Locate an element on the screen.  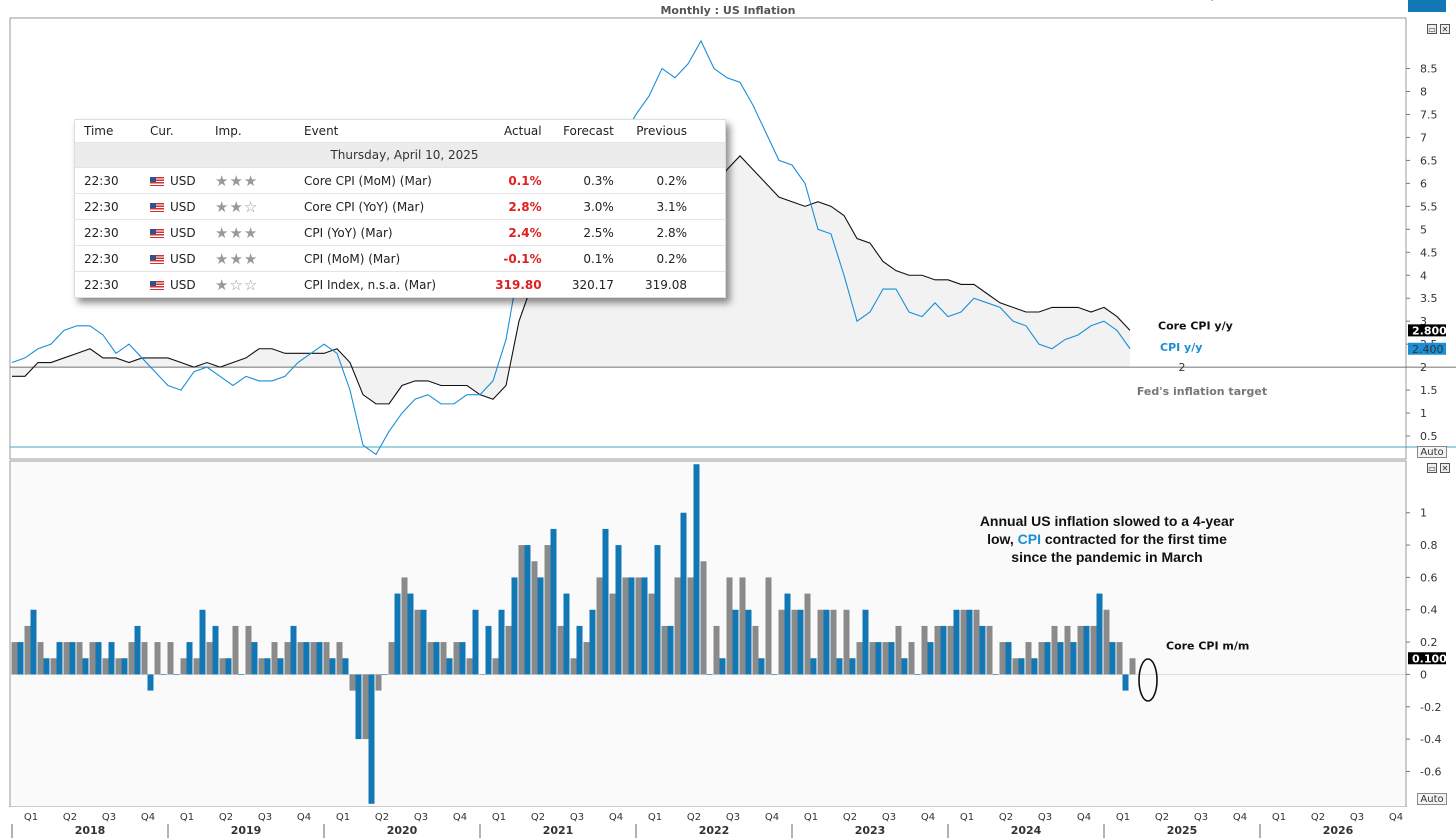
lower-y-tick-label: 0.4 is located at coordinates (1429, 610).